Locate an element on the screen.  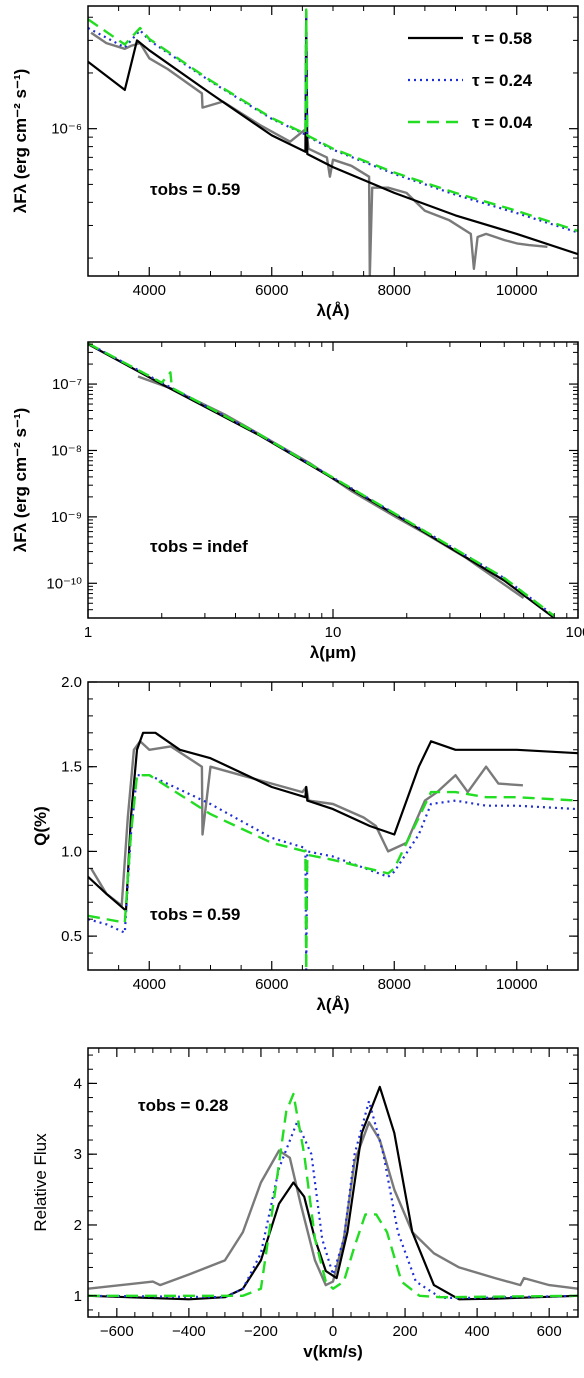
x-tick-label: −400 is located at coordinates (189, 1331).